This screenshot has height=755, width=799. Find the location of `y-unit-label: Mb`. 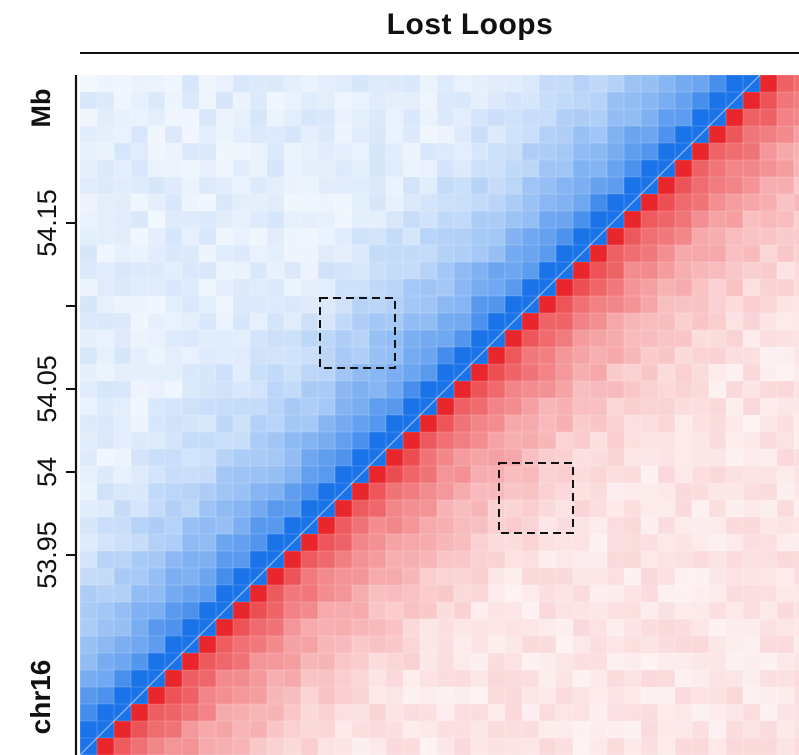

y-unit-label: Mb is located at coordinates (41, 108).